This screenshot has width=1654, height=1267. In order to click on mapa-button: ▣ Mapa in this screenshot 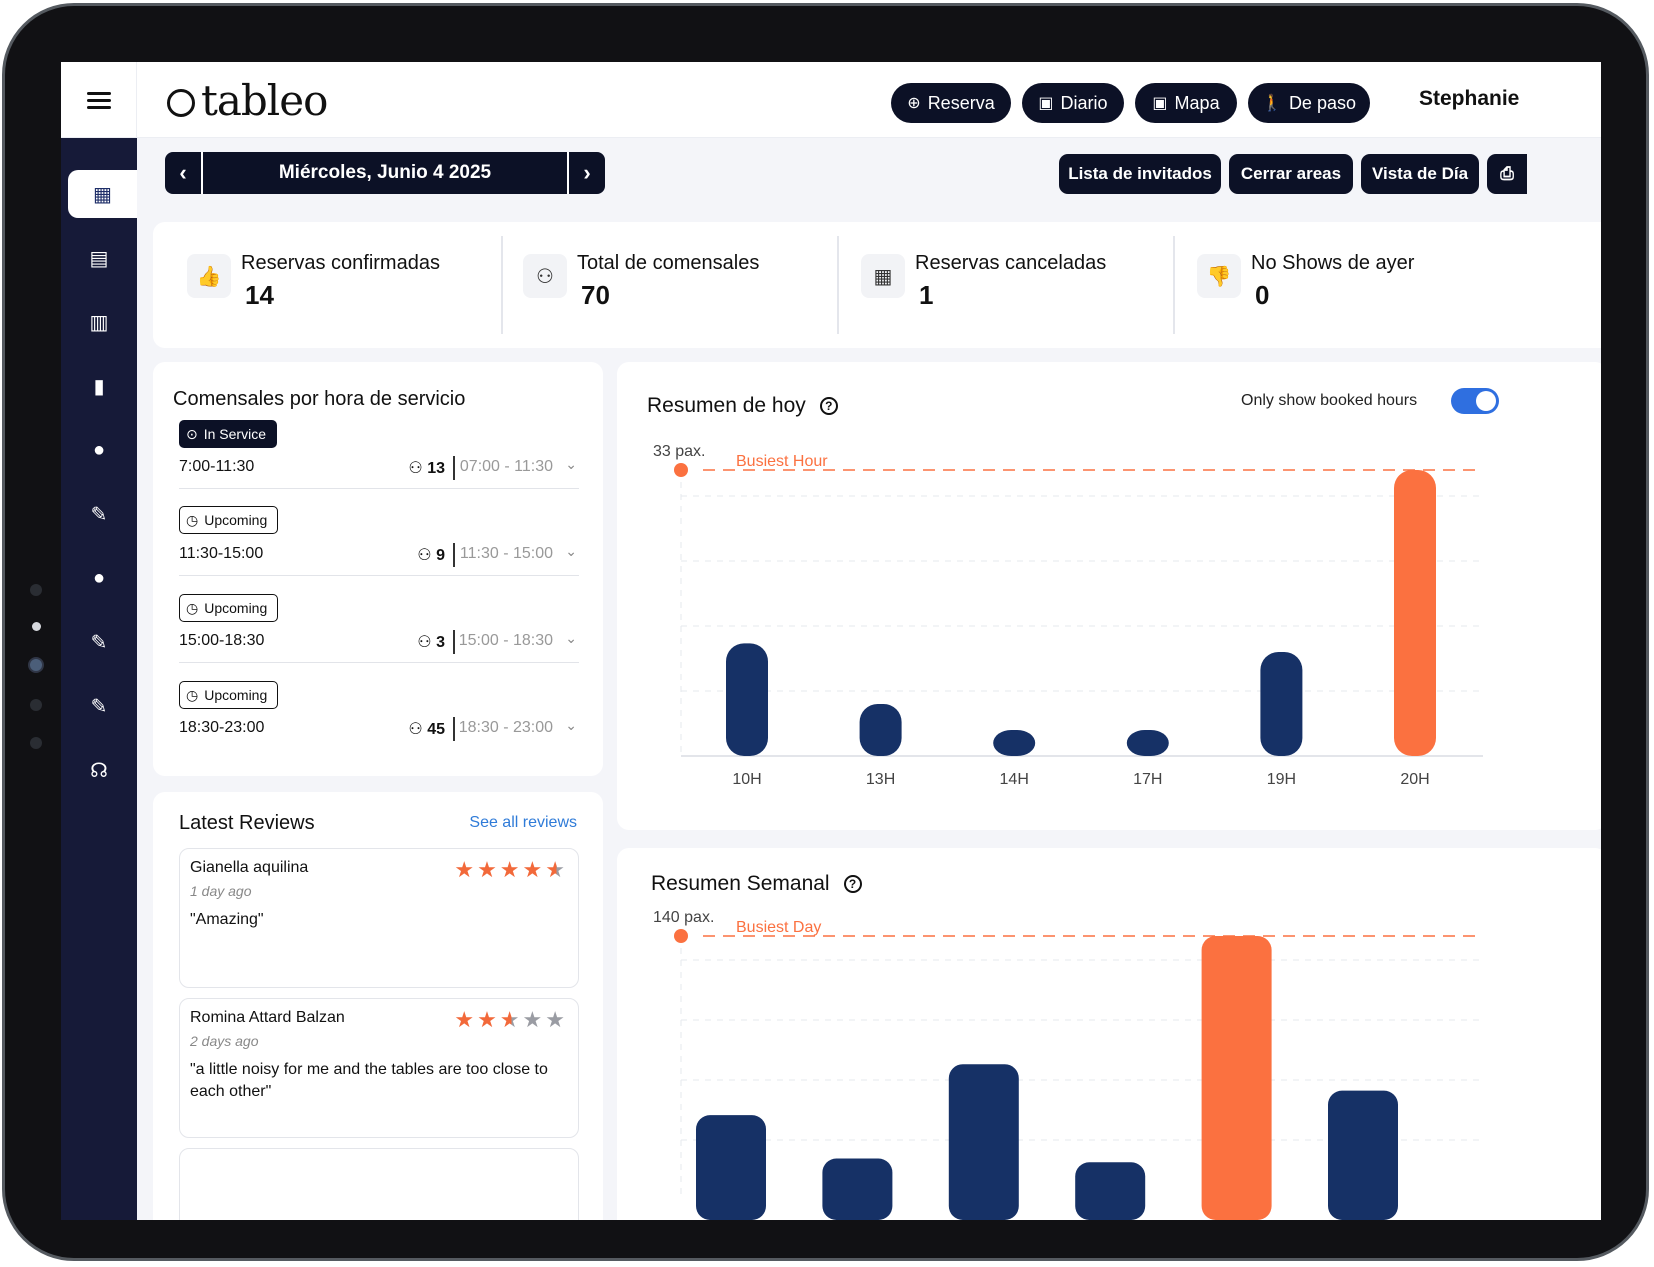, I will do `click(1186, 103)`.